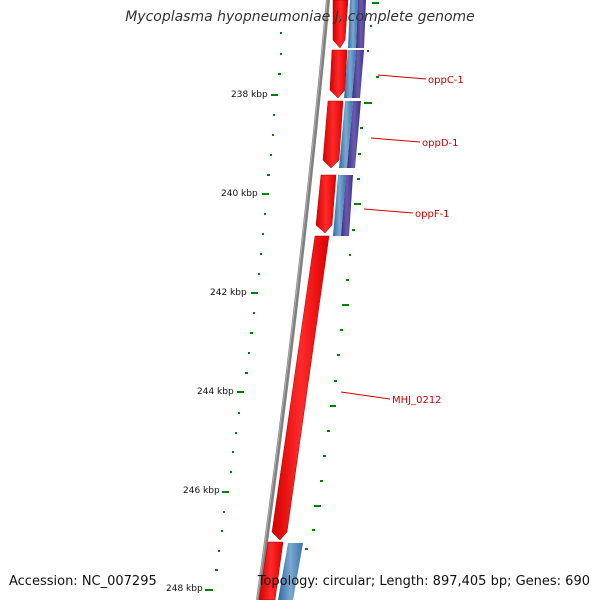  Describe the element at coordinates (249, 95) in the screenshot. I see `scale-label: 238 kbp` at that location.